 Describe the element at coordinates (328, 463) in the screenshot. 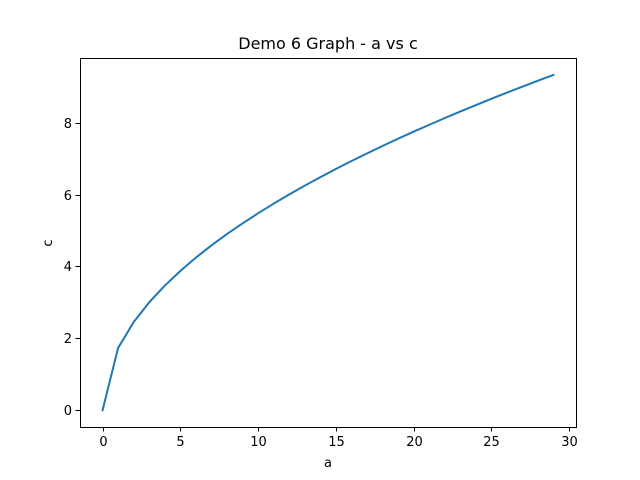

I see `x-axis-label: a` at that location.